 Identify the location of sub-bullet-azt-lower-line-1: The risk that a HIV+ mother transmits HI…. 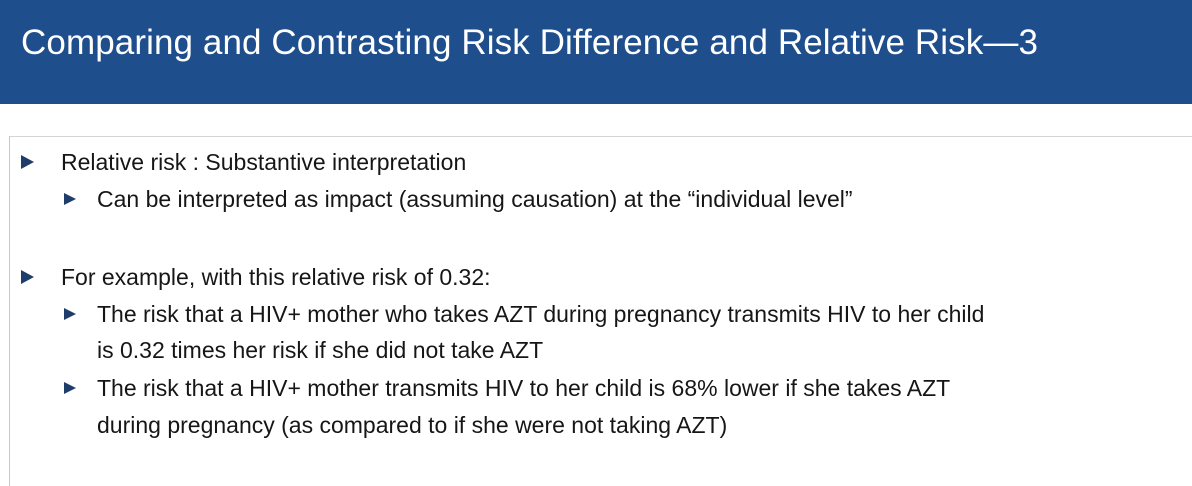
(524, 388).